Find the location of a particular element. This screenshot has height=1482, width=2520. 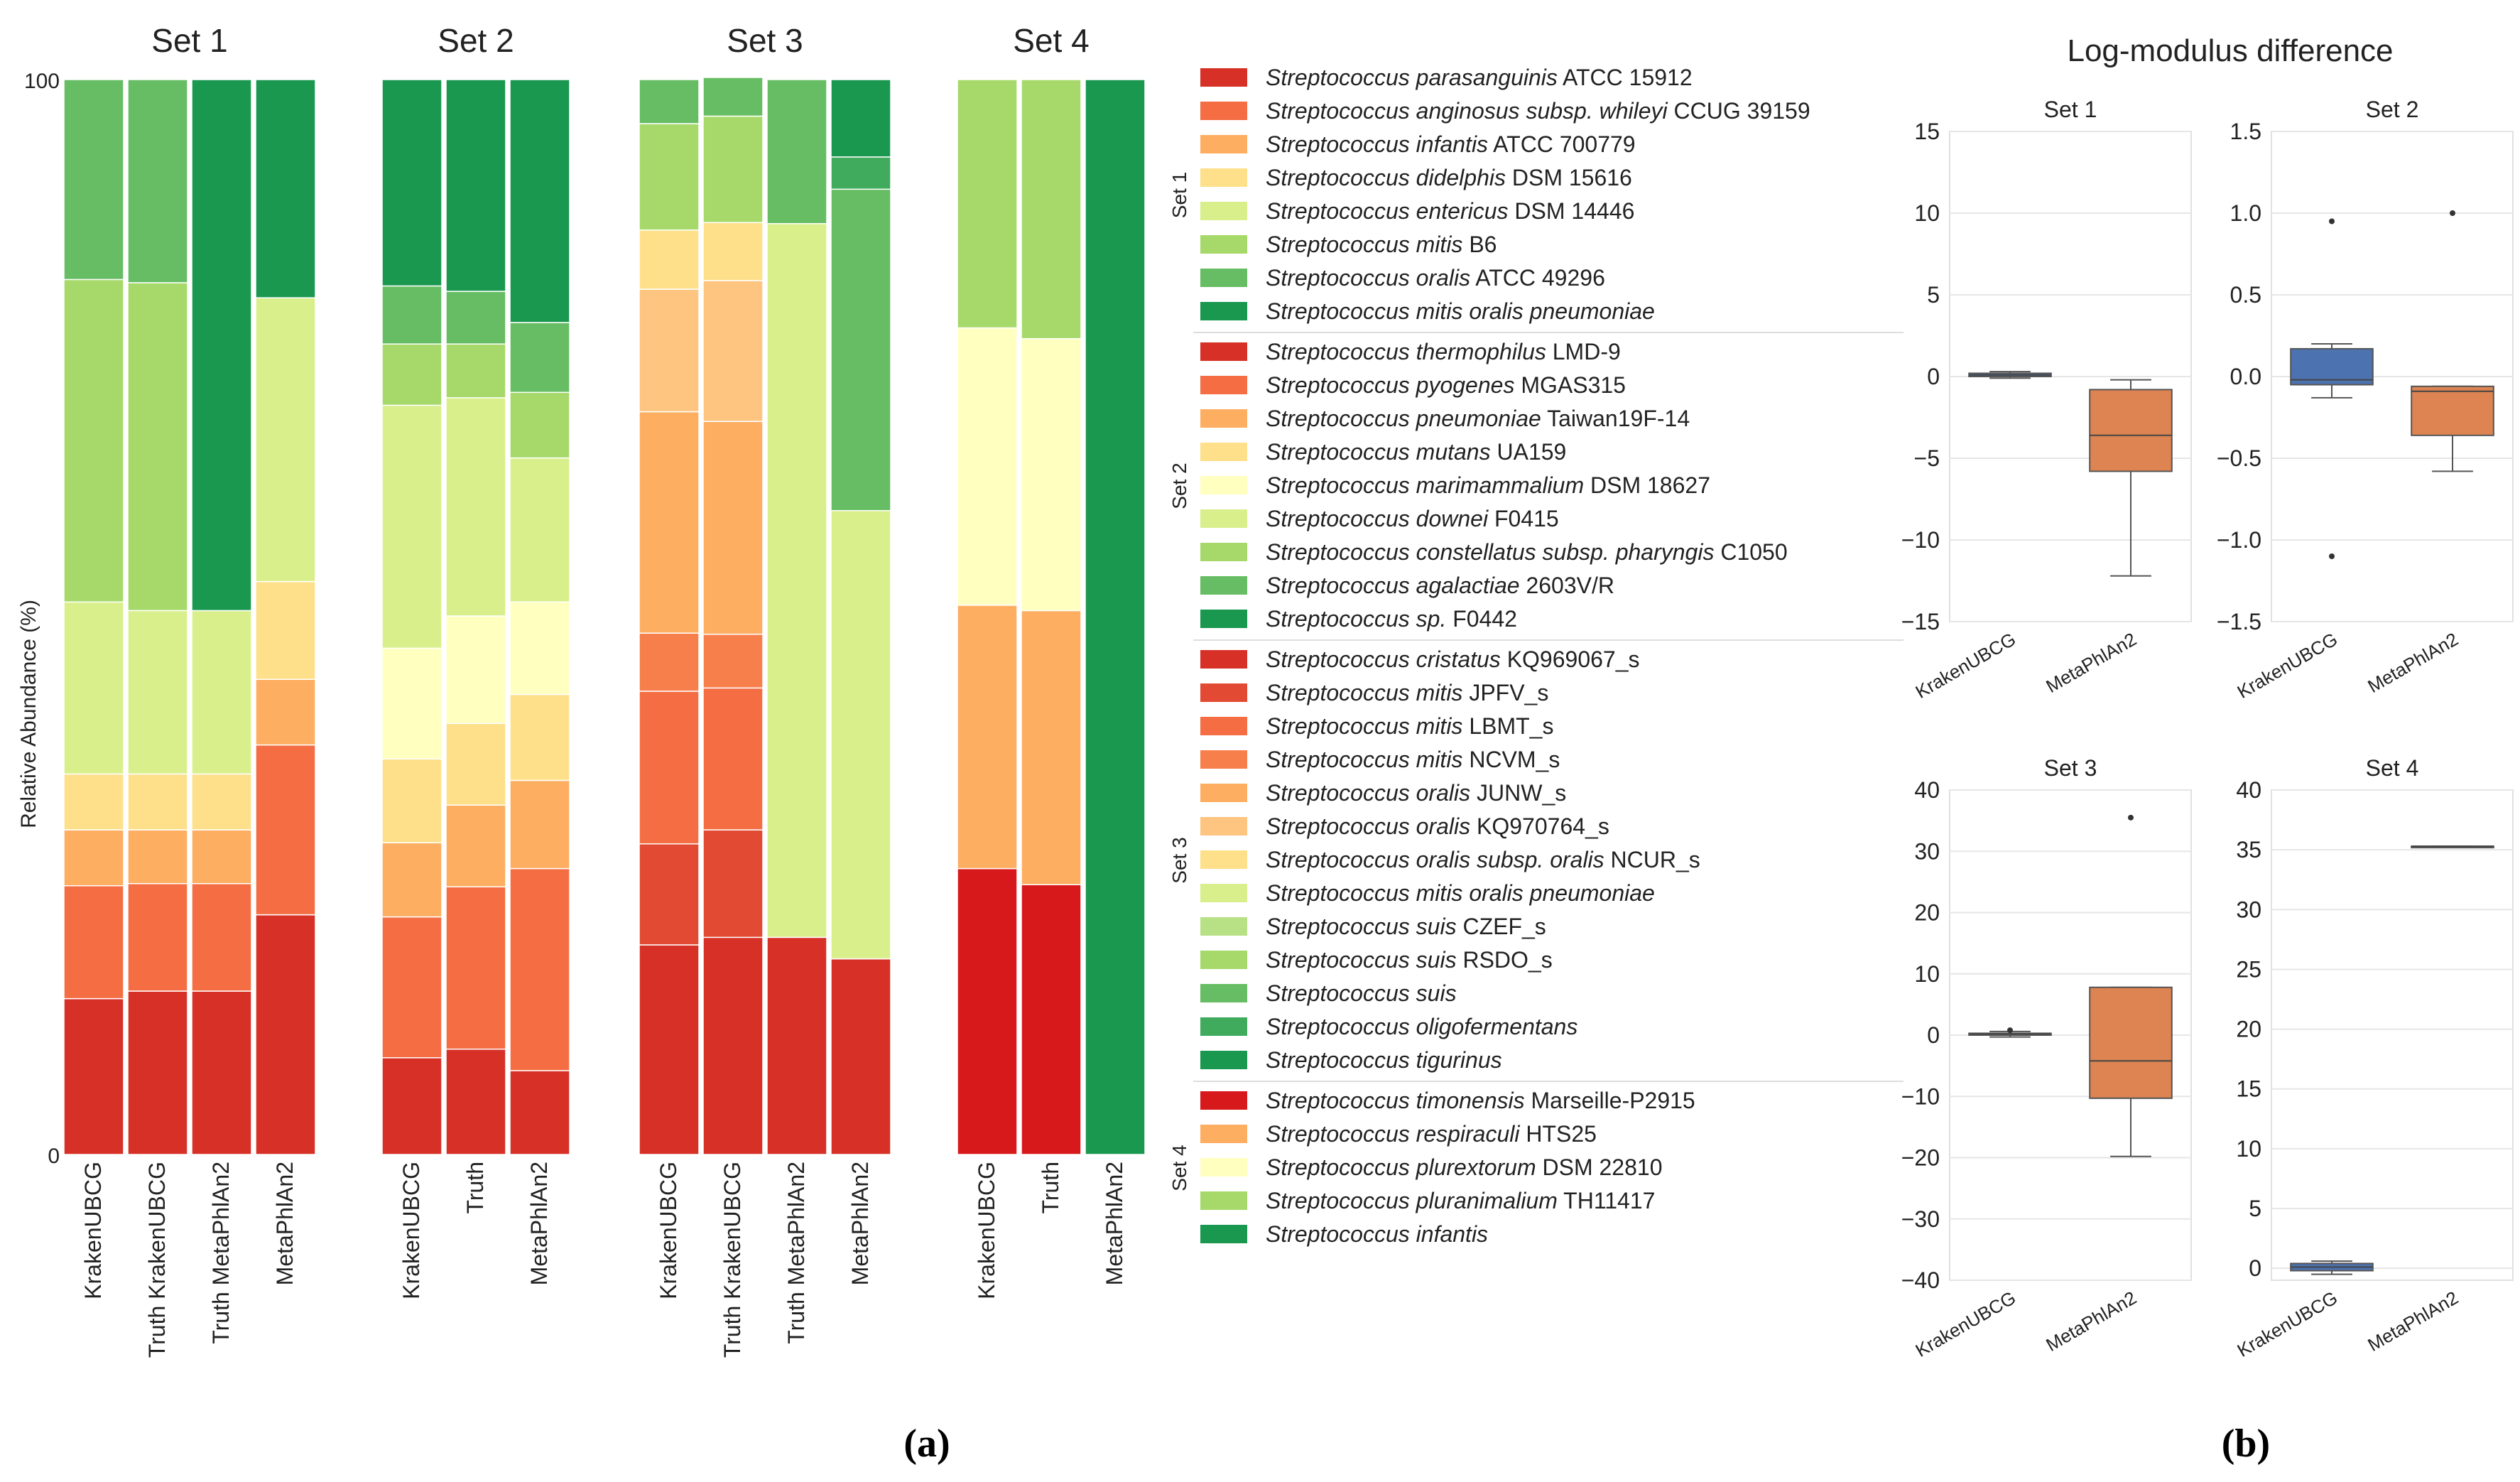

legend-group-label: Set 3 is located at coordinates (1179, 860).